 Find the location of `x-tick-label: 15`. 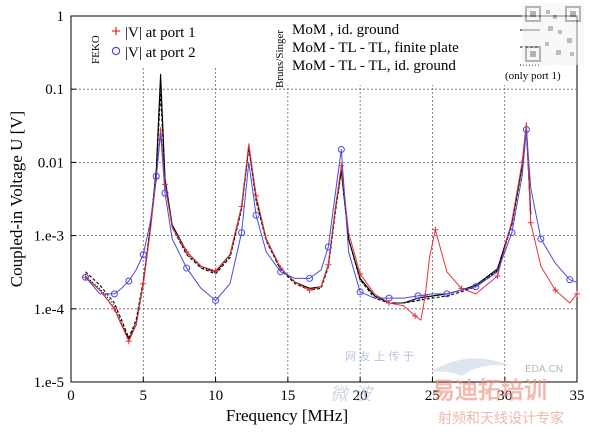

x-tick-label: 15 is located at coordinates (287, 396).